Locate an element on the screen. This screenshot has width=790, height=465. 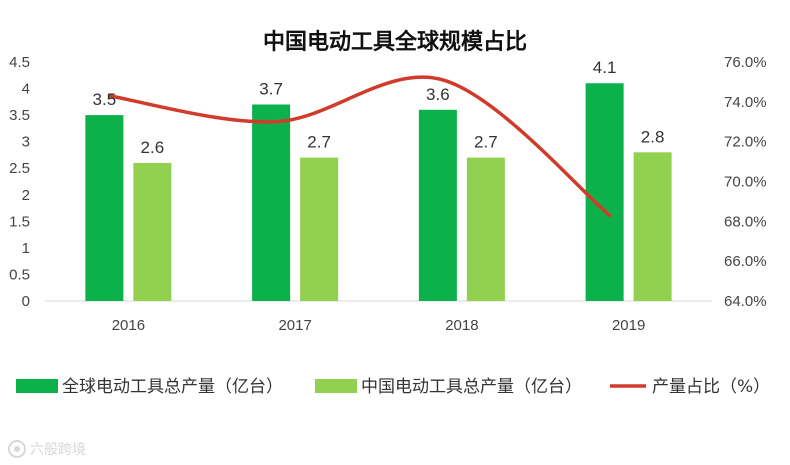
left-tick-label: 0.5 is located at coordinates (19, 274).